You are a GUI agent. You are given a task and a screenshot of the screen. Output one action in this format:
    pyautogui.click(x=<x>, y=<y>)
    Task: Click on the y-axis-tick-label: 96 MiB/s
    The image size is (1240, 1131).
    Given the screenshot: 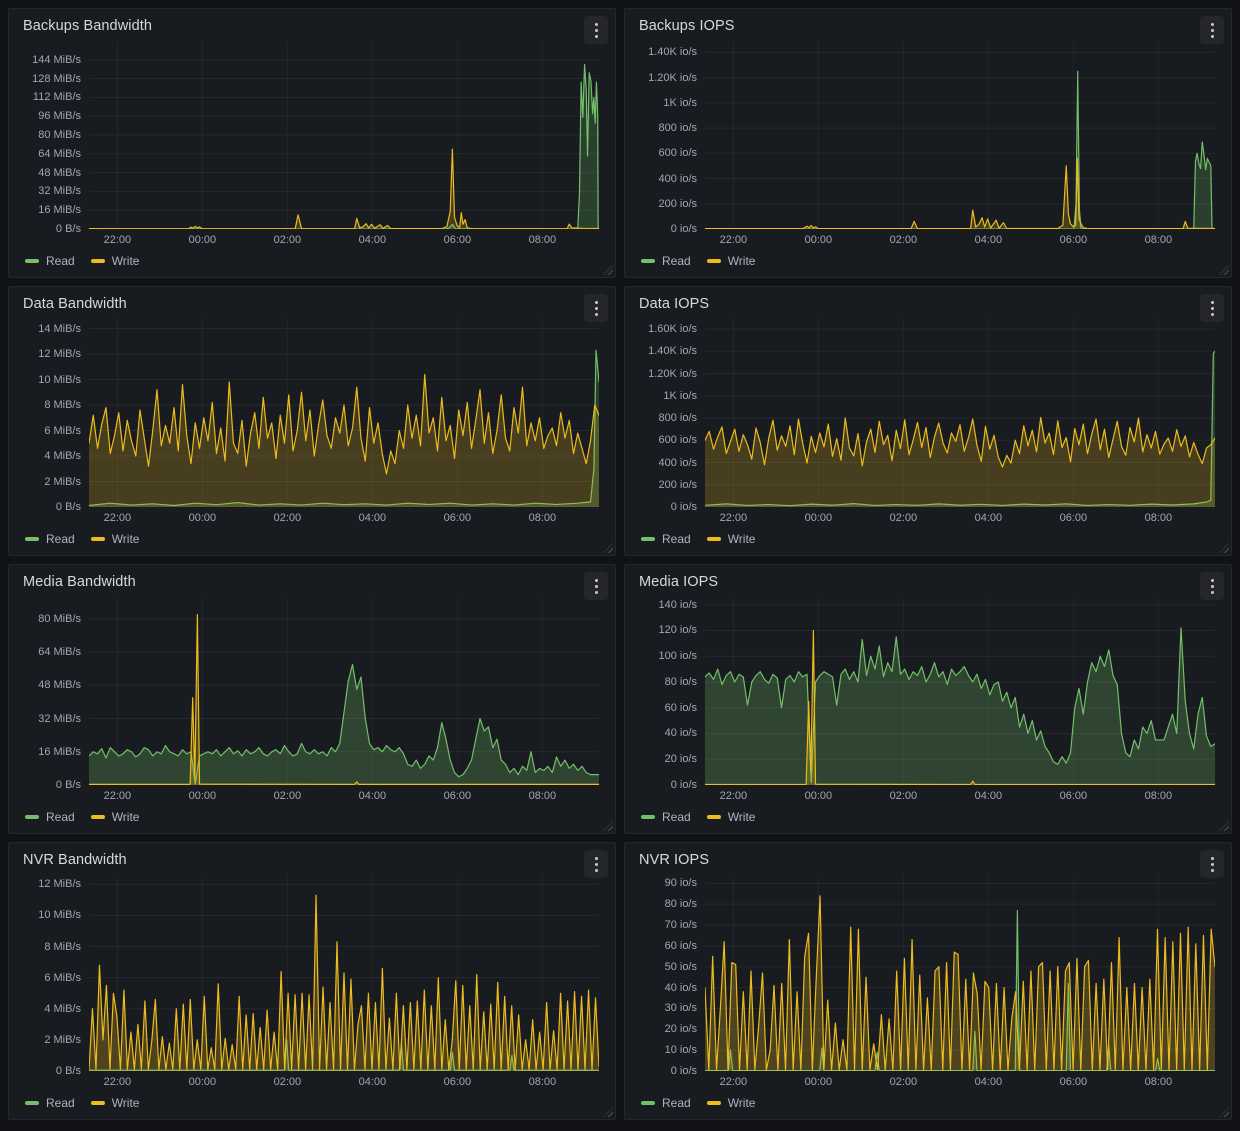 What is the action you would take?
    pyautogui.click(x=59, y=116)
    